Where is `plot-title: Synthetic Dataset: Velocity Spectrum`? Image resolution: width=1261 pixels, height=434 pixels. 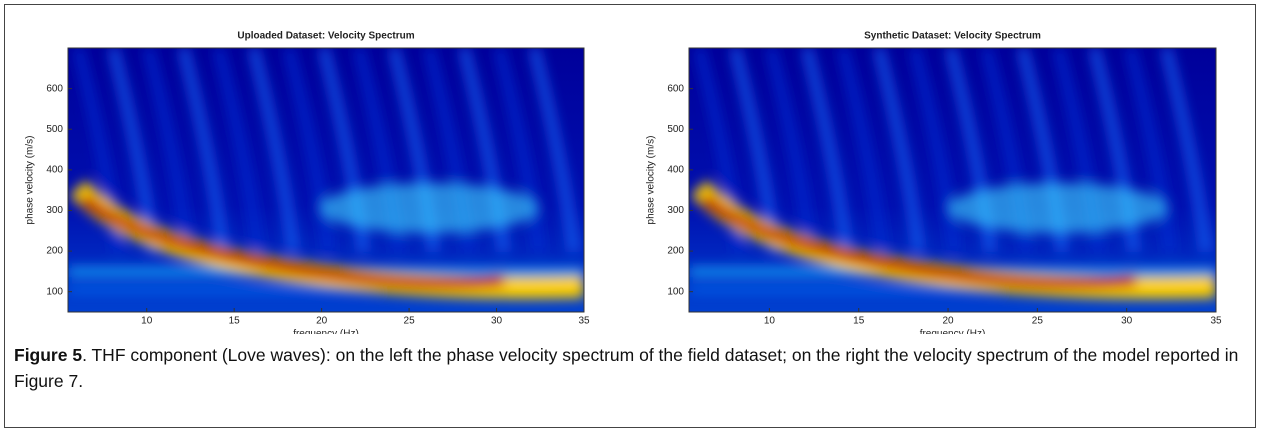 plot-title: Synthetic Dataset: Velocity Spectrum is located at coordinates (952, 36).